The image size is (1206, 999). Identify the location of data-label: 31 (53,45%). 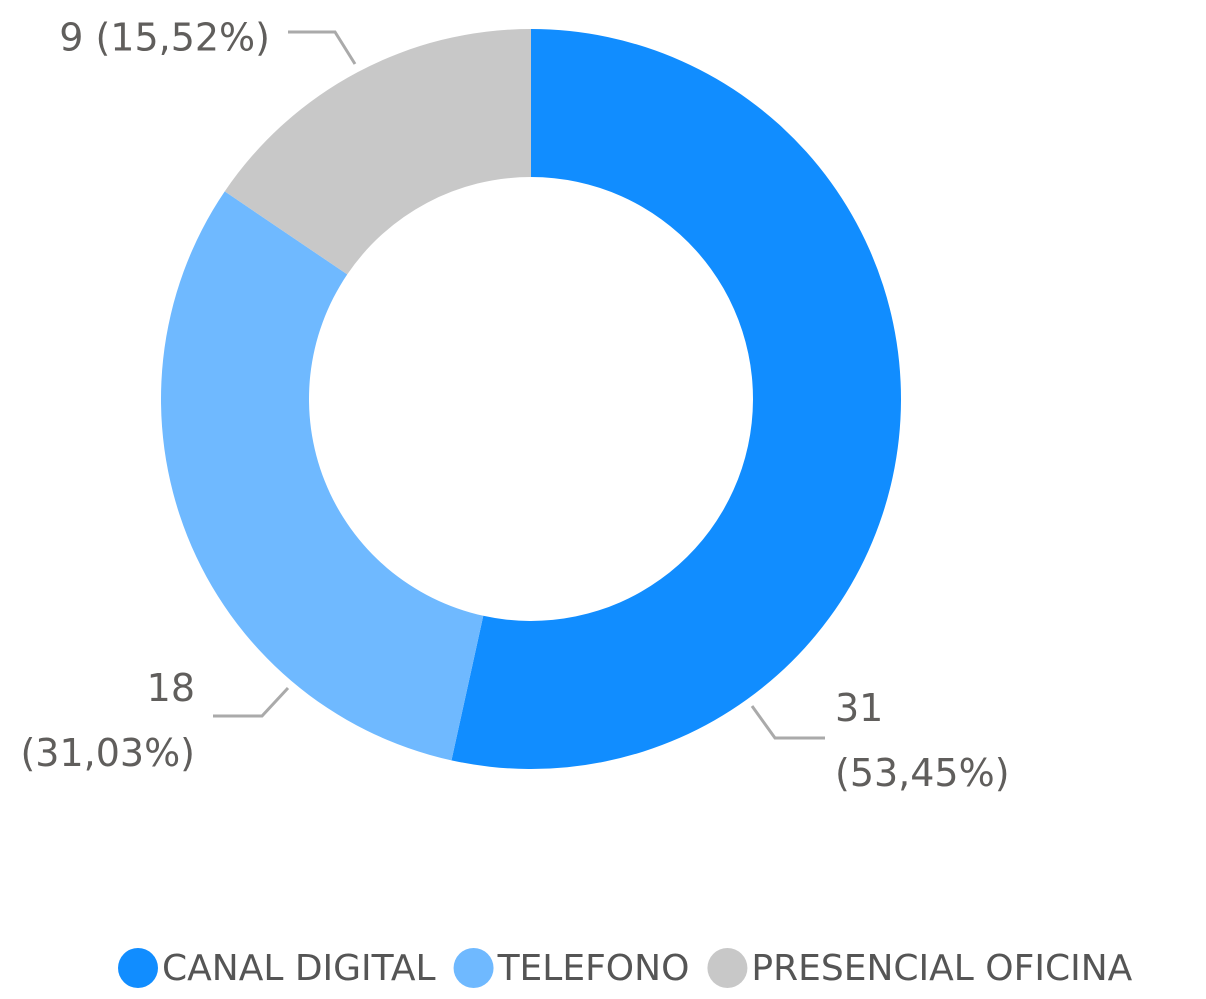
(922, 740).